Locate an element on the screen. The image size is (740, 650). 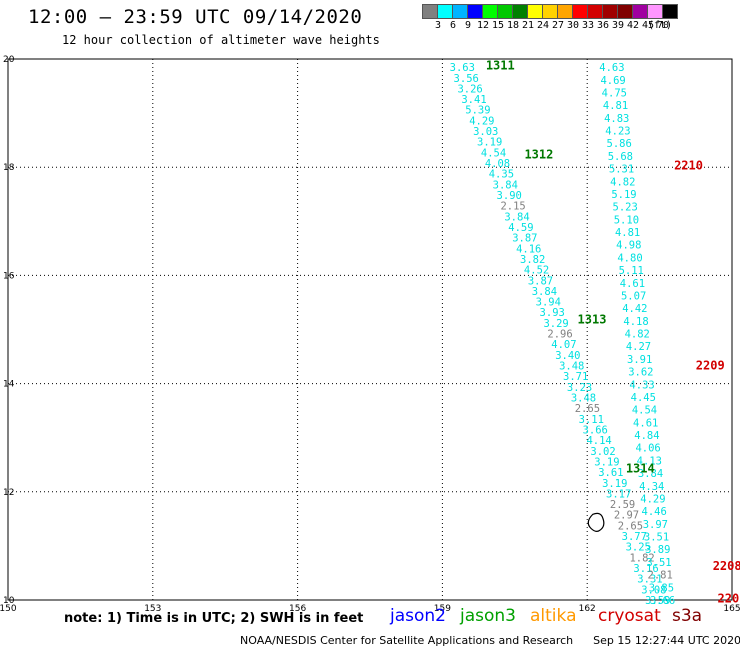
wave-height-label: 3.89 is located at coordinates (657, 550).